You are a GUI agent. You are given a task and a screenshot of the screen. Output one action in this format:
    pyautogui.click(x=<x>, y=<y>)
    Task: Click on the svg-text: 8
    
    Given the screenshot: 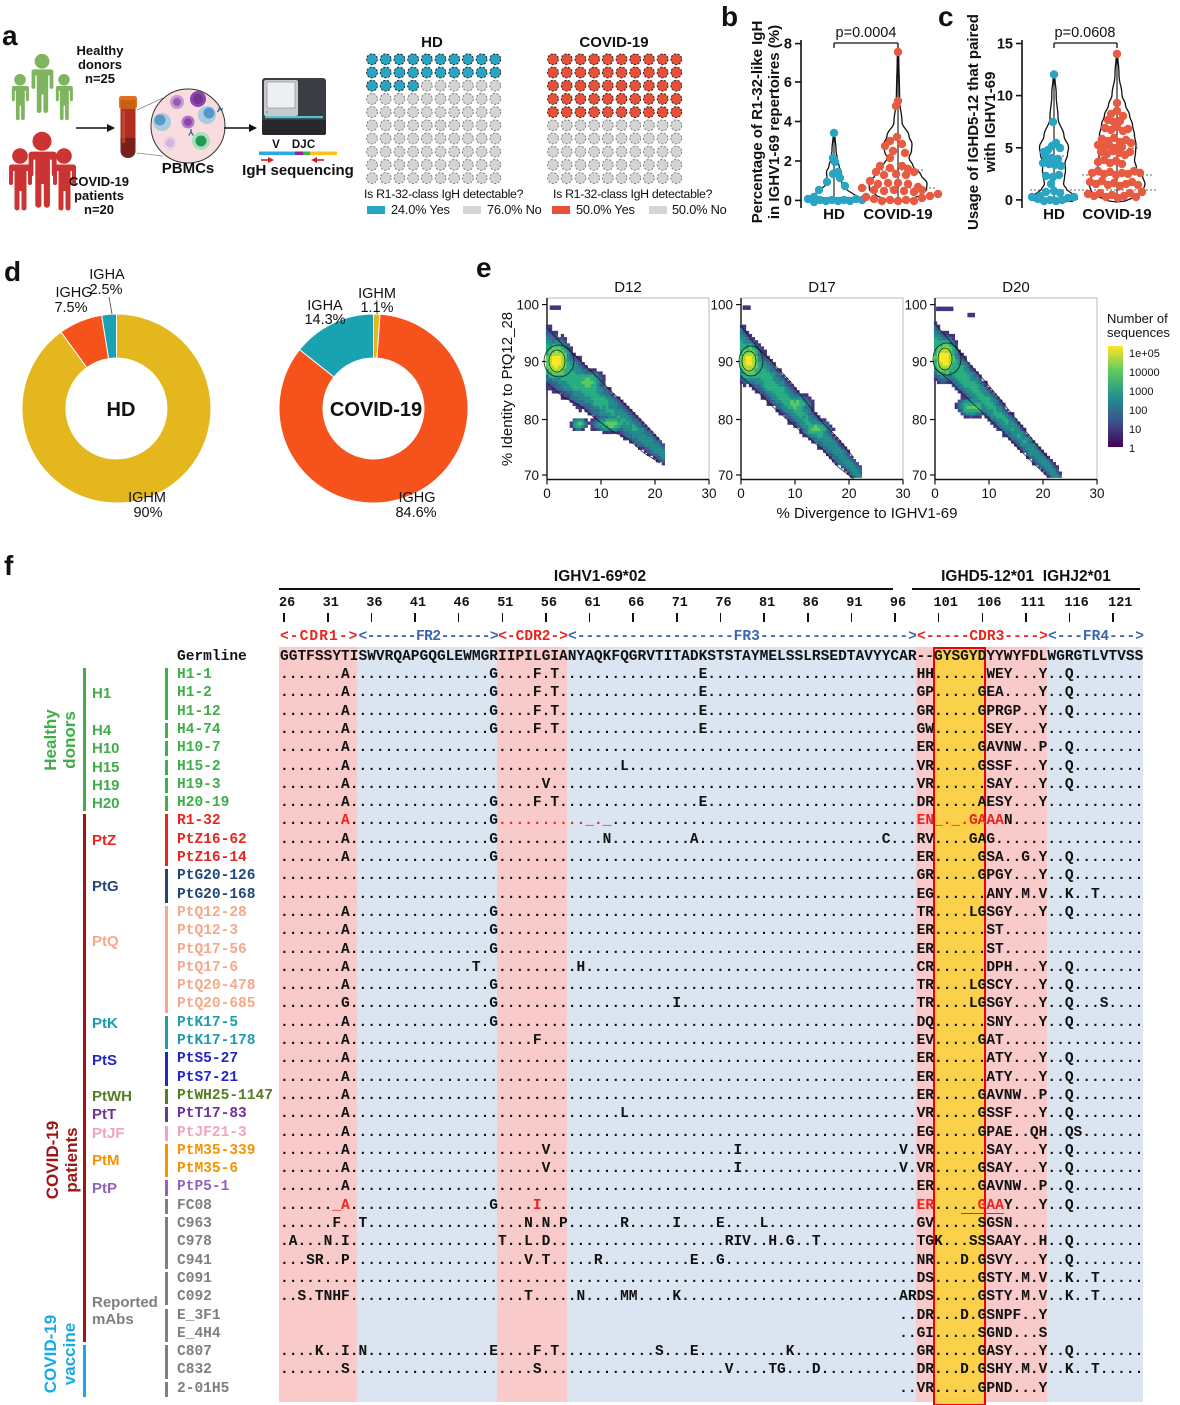 What is the action you would take?
    pyautogui.click(x=788, y=45)
    